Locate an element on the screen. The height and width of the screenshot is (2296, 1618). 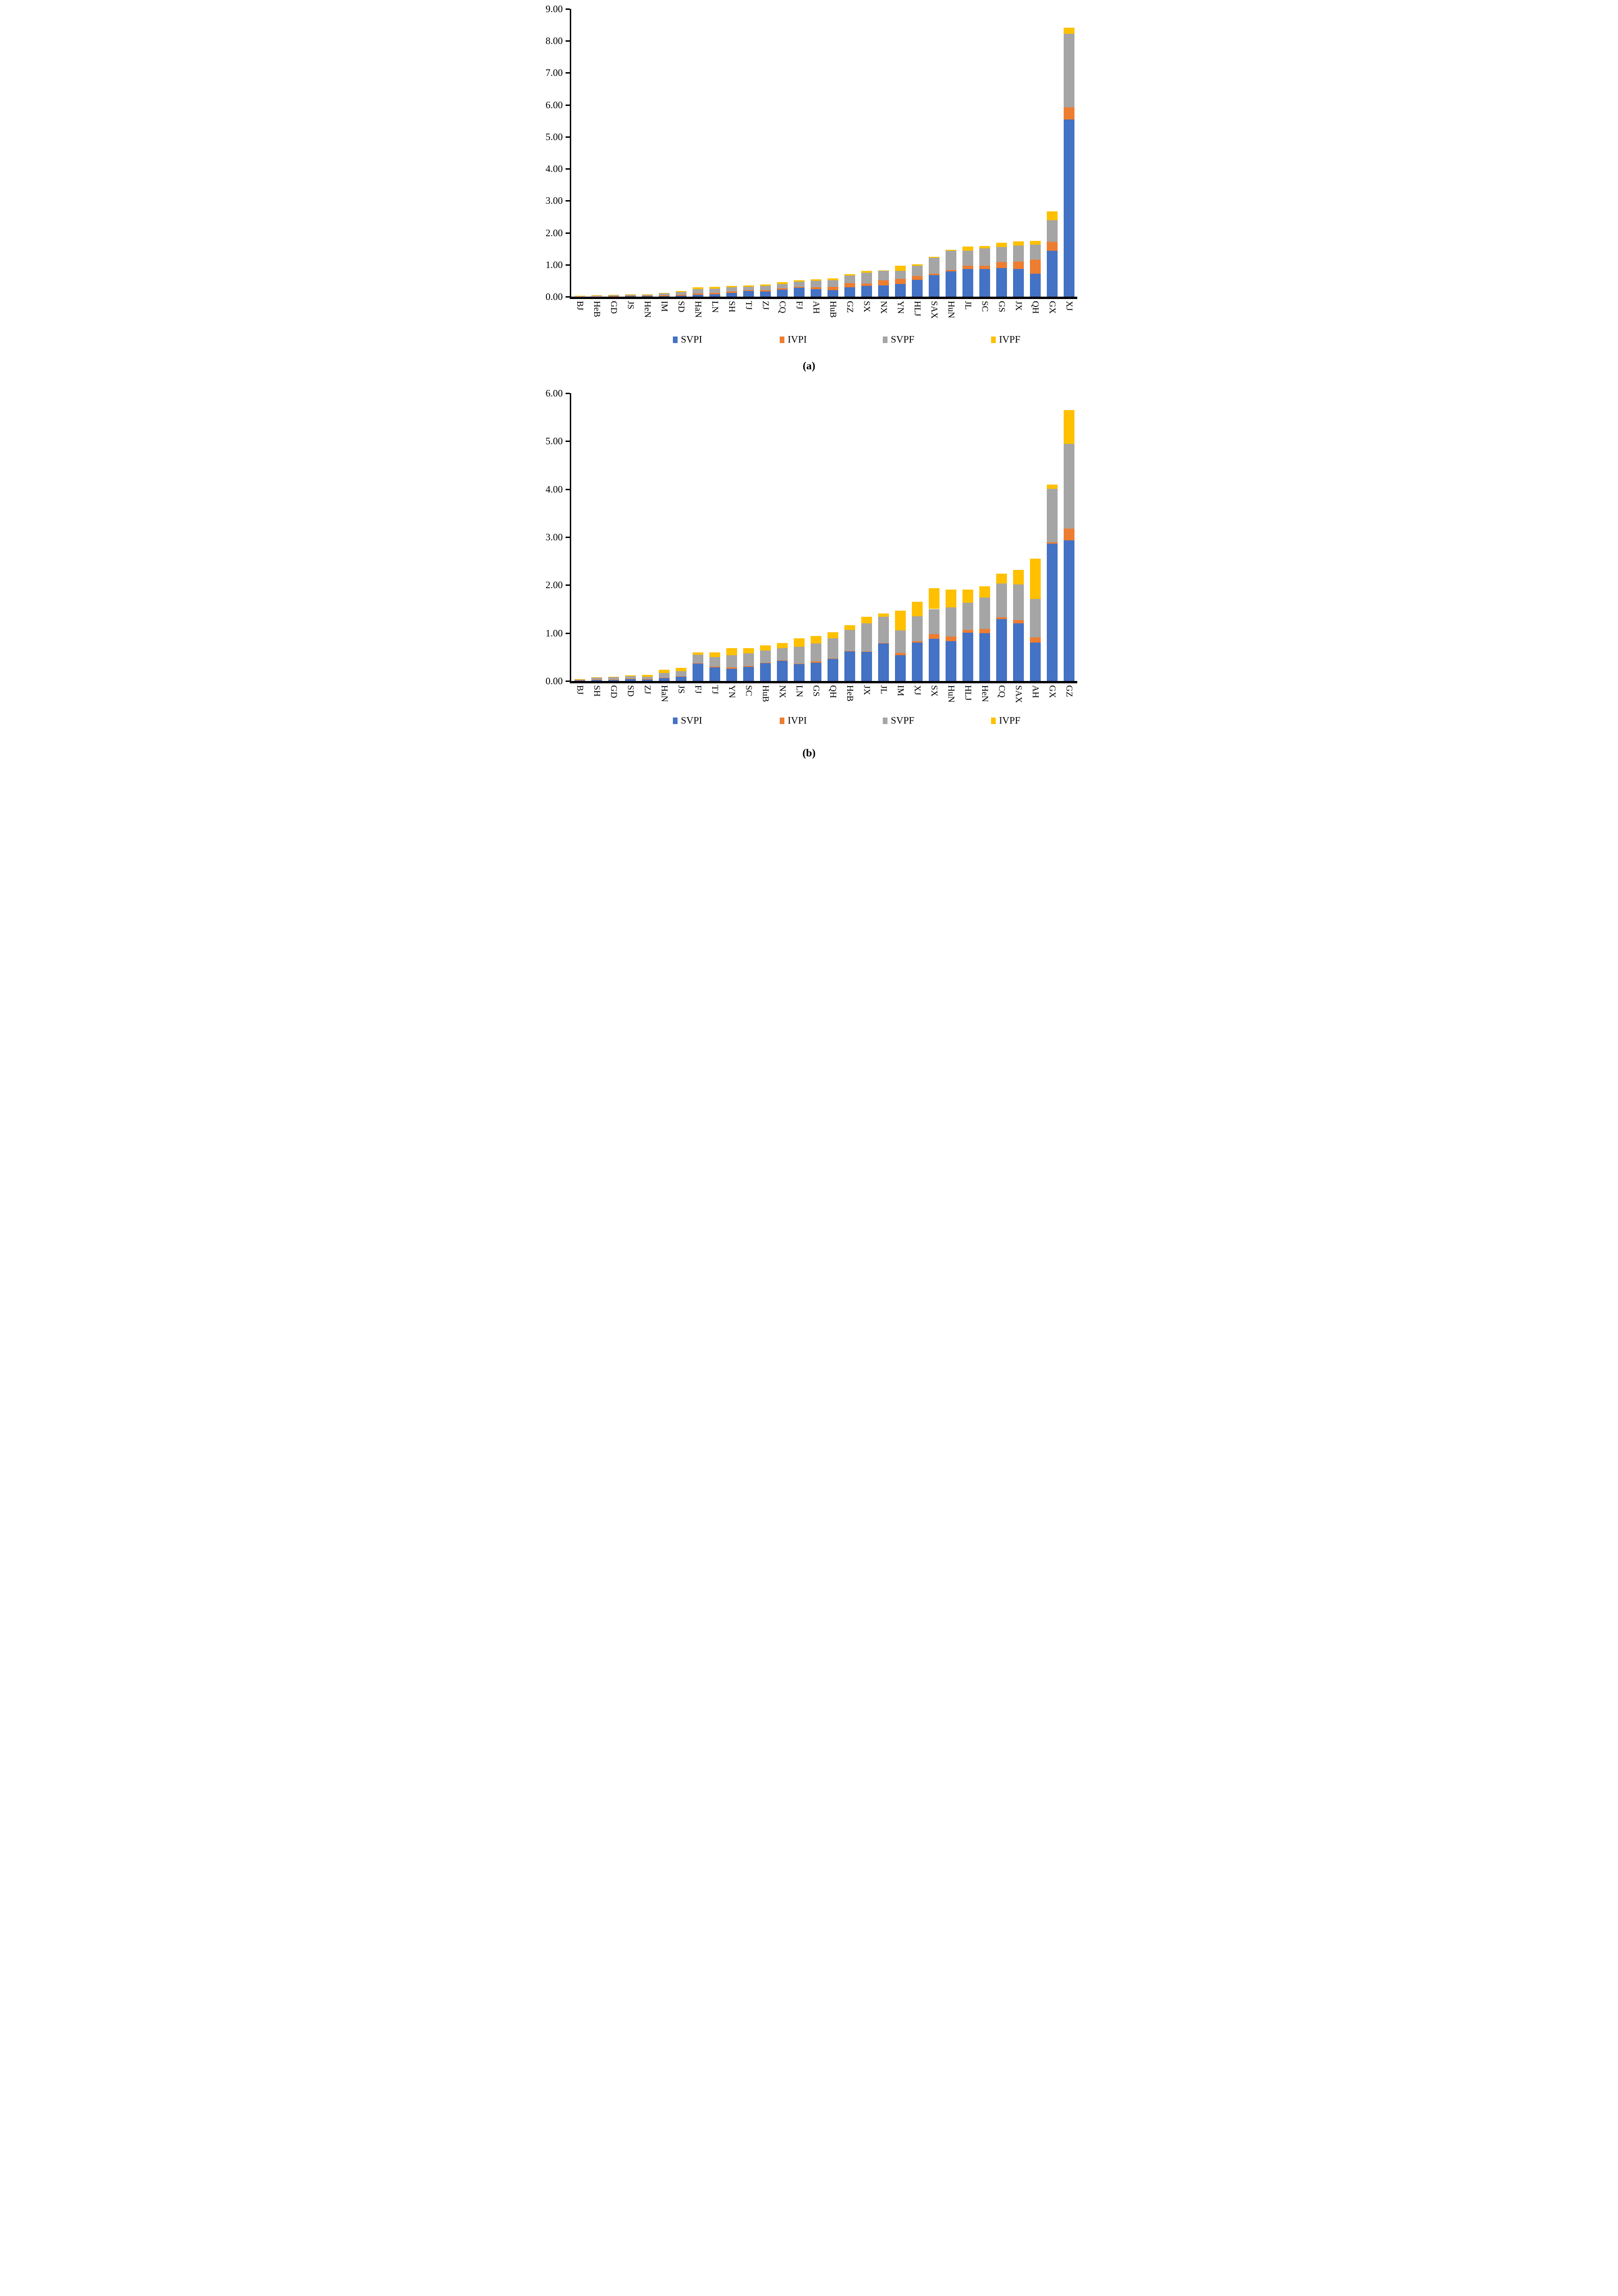
caption-a: (a) is located at coordinates (809, 366).